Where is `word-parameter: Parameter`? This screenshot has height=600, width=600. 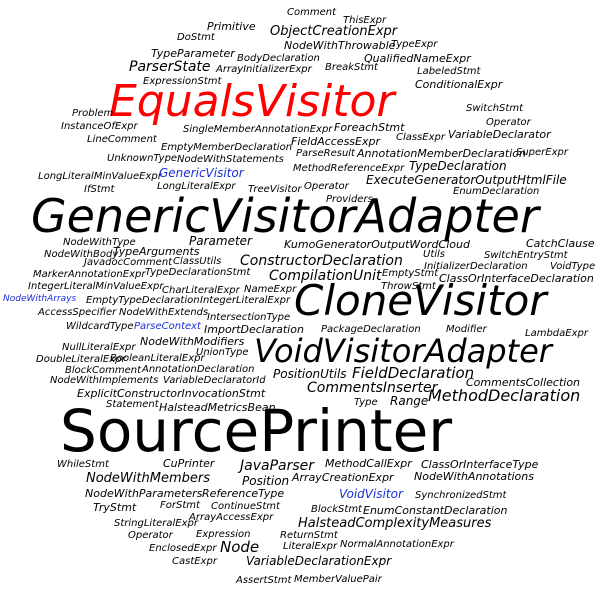
word-parameter: Parameter is located at coordinates (220, 241).